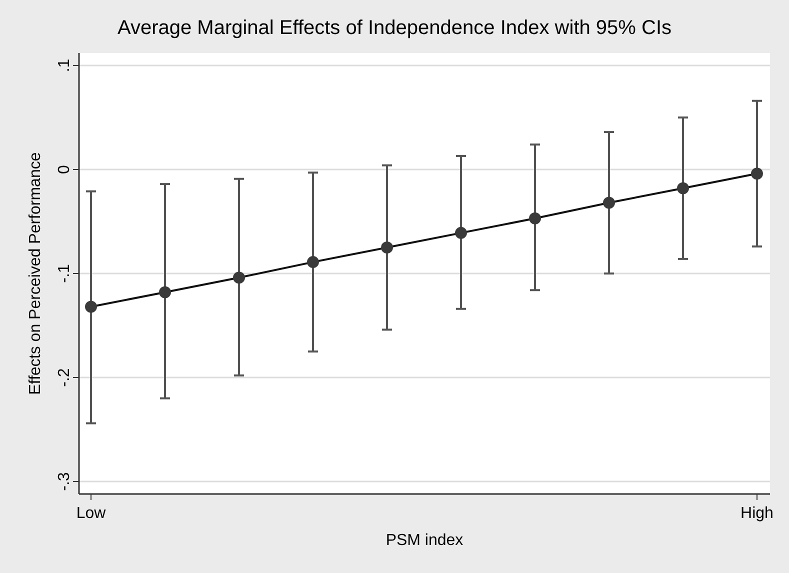  I want to click on y-tick-label: -.3, so click(64, 481).